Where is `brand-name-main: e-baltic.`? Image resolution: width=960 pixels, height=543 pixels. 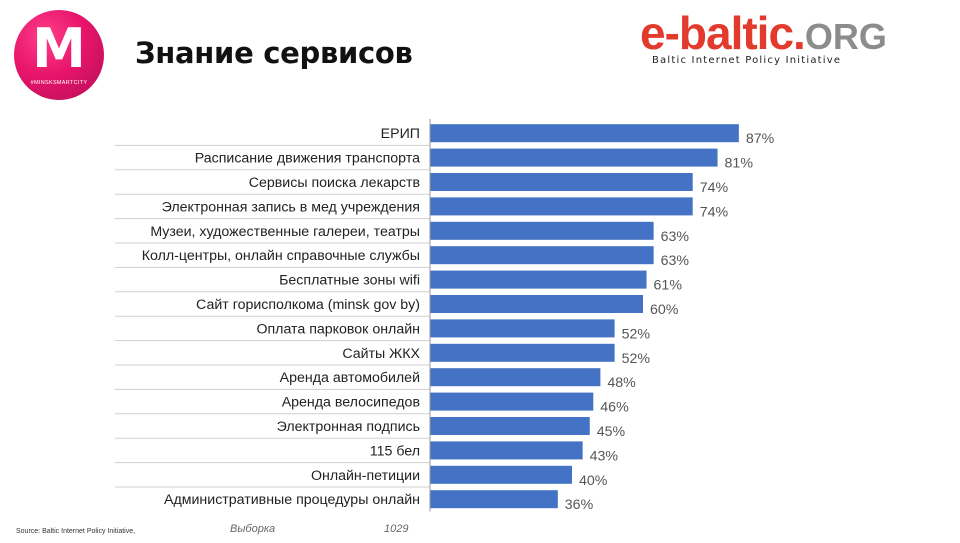
brand-name-main: e-baltic. is located at coordinates (723, 33).